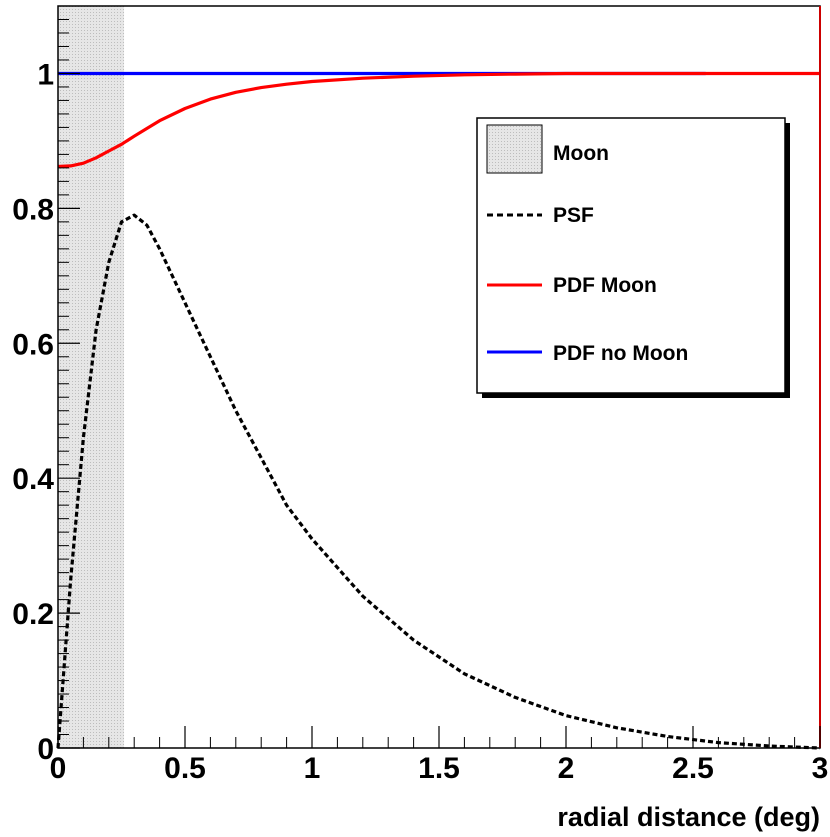  What do you see at coordinates (633, 257) in the screenshot?
I see `legend: Moon PSF PDF Moon PDF no Moon` at bounding box center [633, 257].